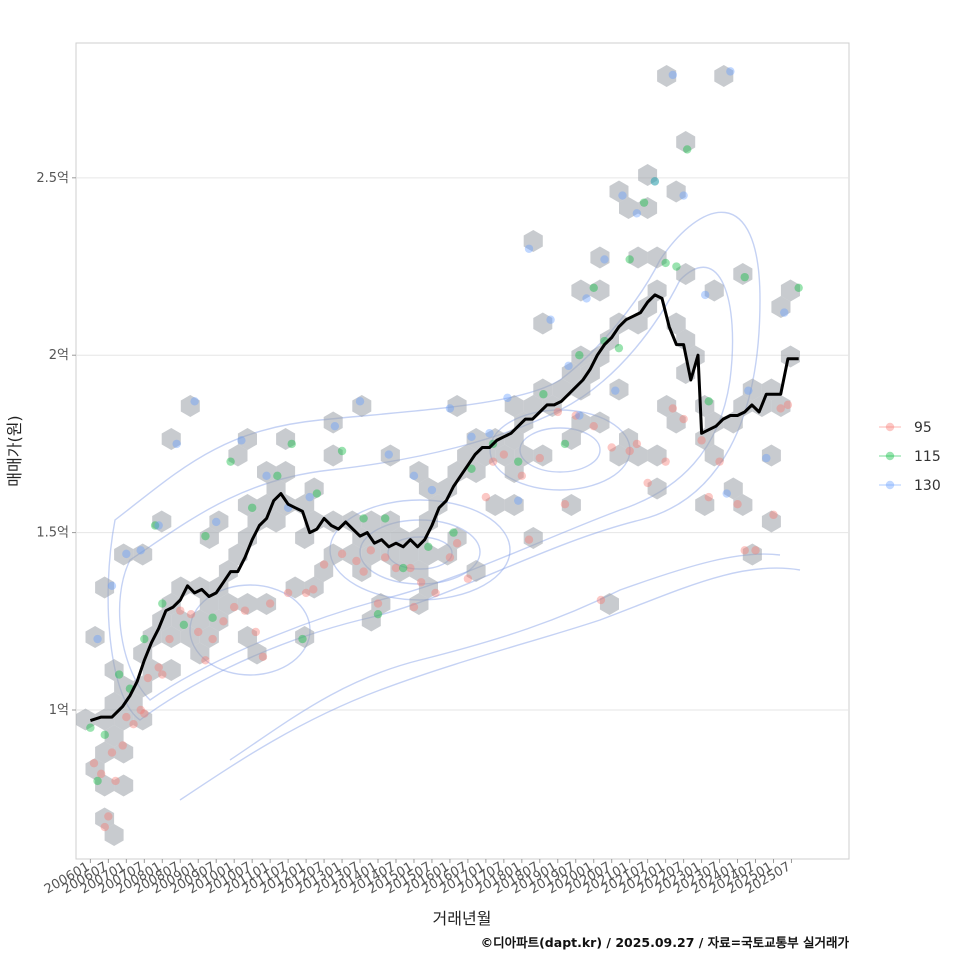 This screenshot has height=960, width=960. What do you see at coordinates (59, 355) in the screenshot?
I see `y-tick-label: 2억` at bounding box center [59, 355].